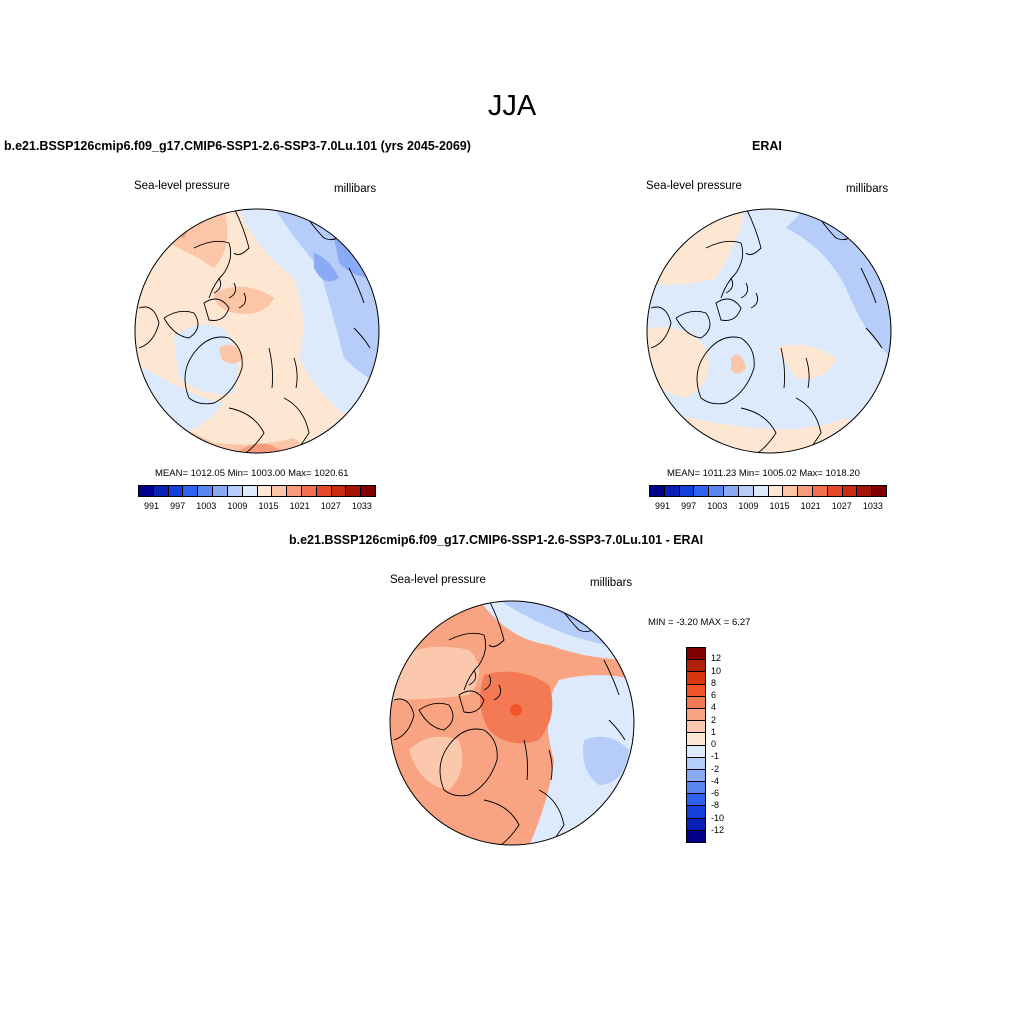  I want to click on obs-polar-map, so click(769, 331).